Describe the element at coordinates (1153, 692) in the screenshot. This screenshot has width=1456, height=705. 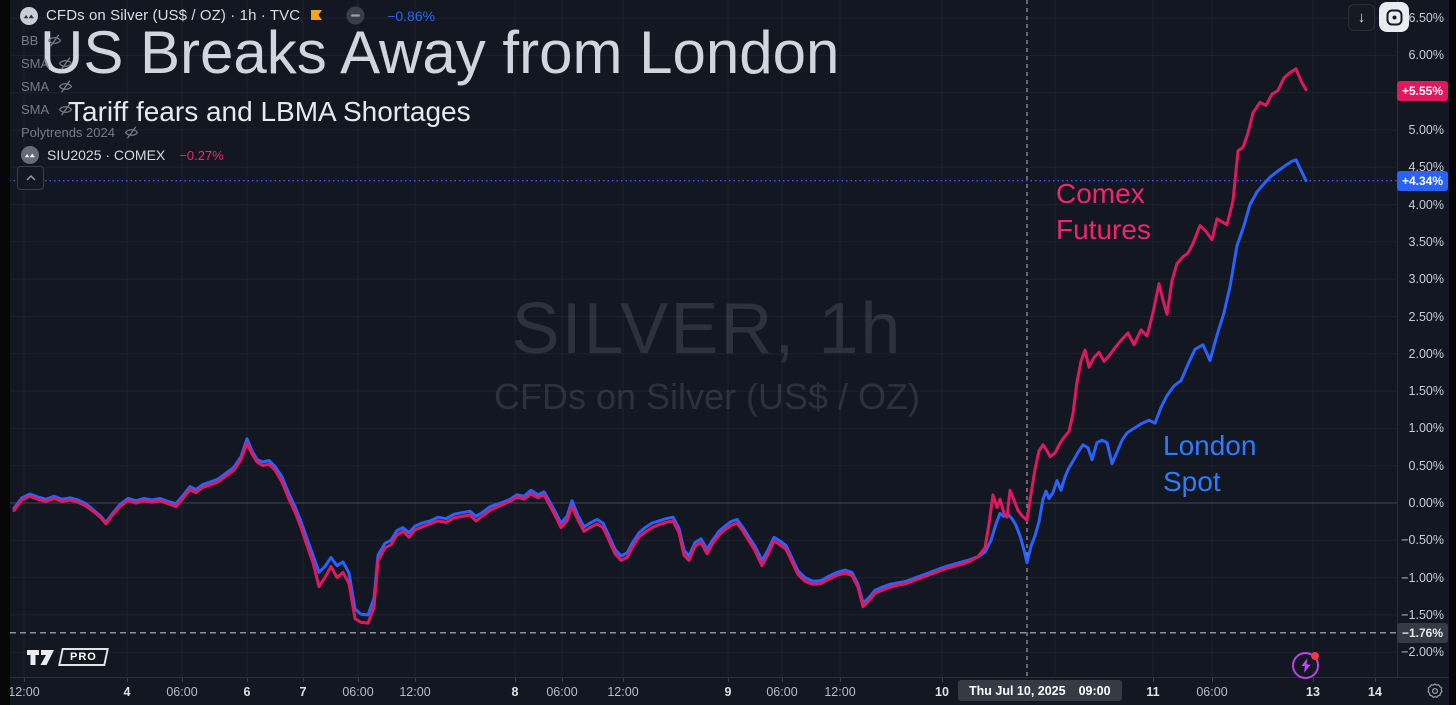
I see `time-axis-tick: 11` at that location.